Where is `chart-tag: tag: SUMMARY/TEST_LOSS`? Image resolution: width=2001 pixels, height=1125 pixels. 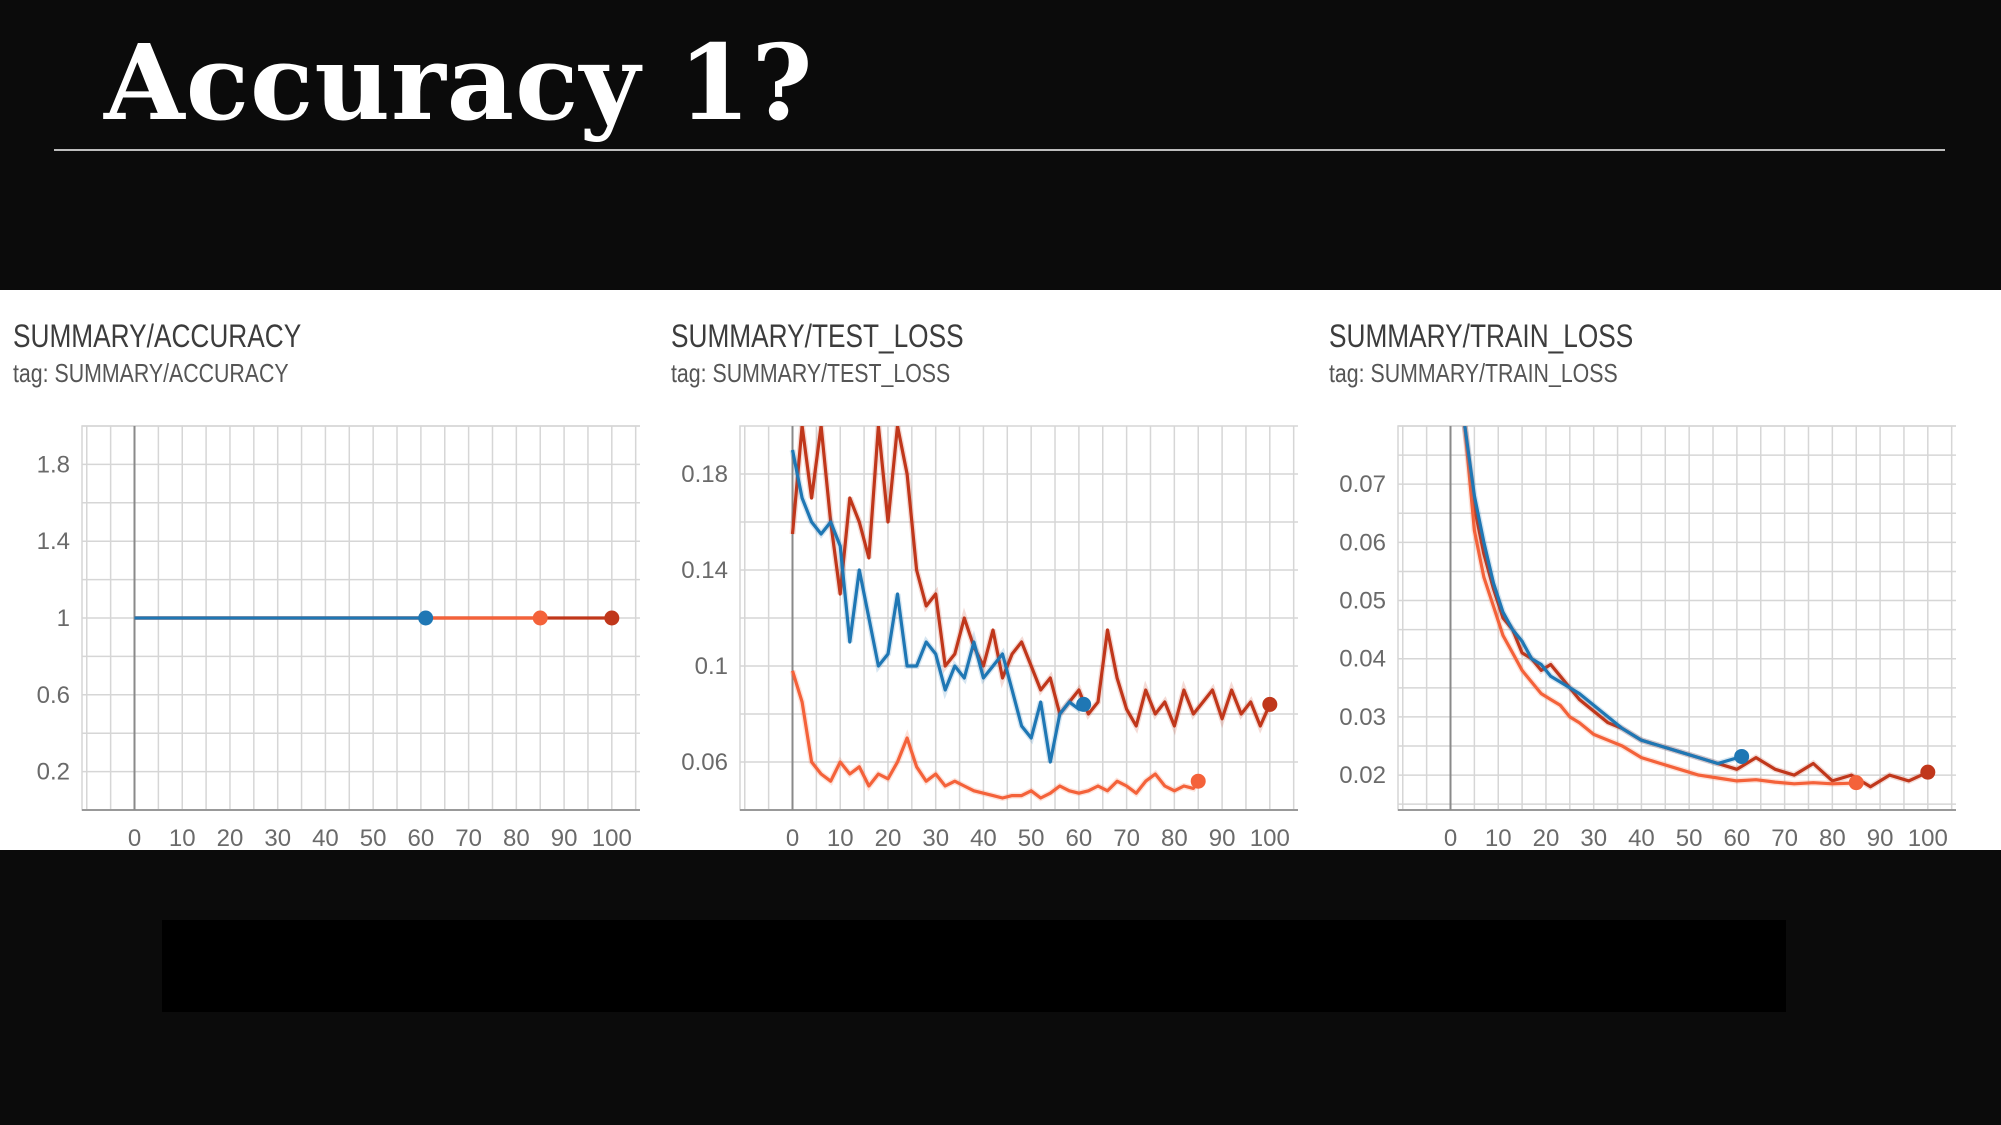 chart-tag: tag: SUMMARY/TEST_LOSS is located at coordinates (811, 373).